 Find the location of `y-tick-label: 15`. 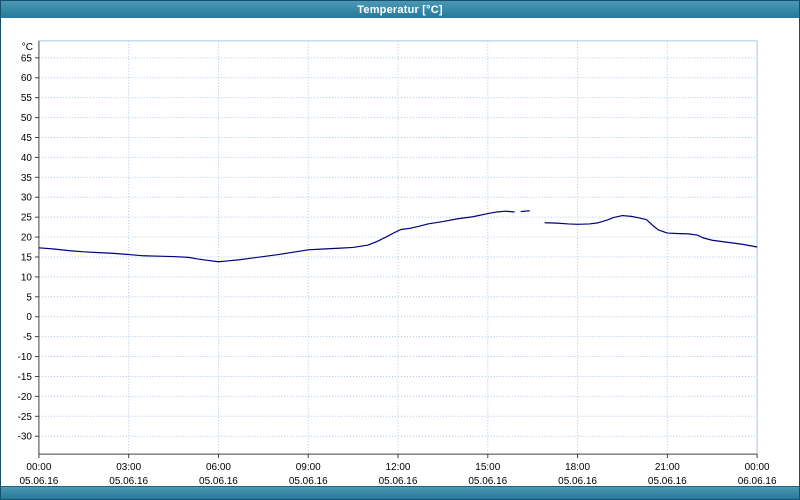

y-tick-label: 15 is located at coordinates (27, 257).